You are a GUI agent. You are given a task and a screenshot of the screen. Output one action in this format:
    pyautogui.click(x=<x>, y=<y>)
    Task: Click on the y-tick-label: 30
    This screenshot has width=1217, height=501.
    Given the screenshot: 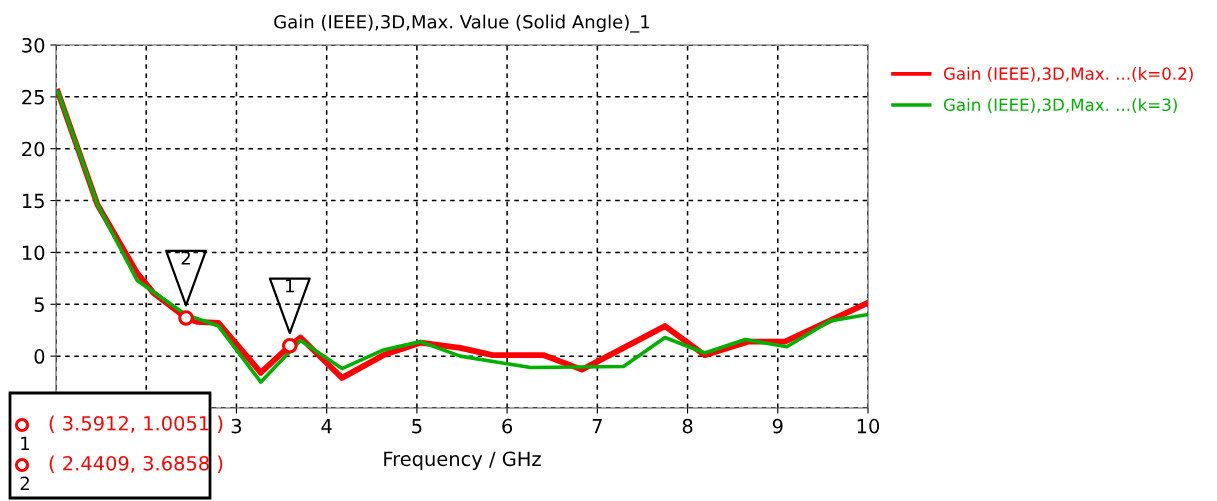 What is the action you would take?
    pyautogui.click(x=33, y=45)
    